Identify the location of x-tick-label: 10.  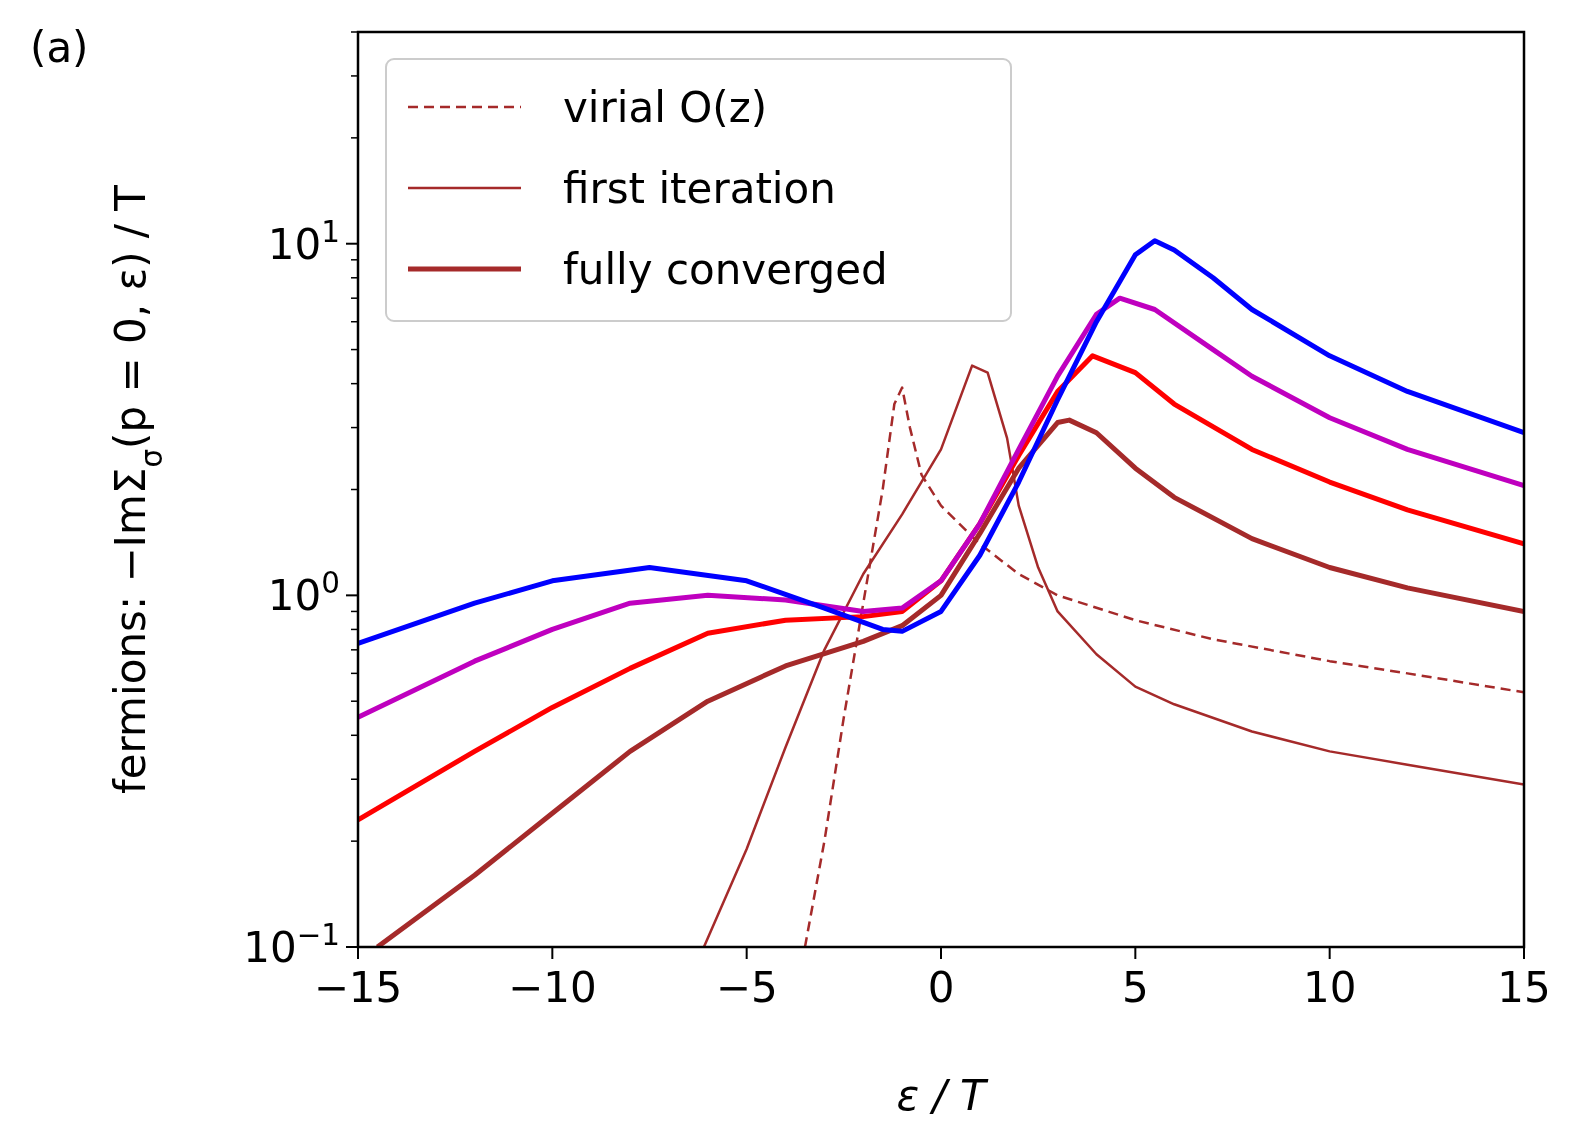
(1329, 987).